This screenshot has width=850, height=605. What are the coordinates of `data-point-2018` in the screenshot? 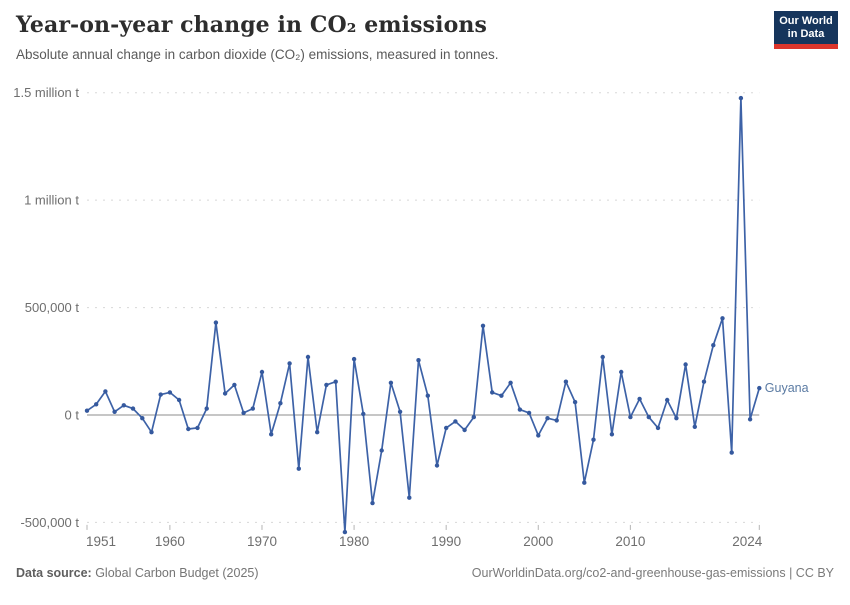 It's located at (704, 381).